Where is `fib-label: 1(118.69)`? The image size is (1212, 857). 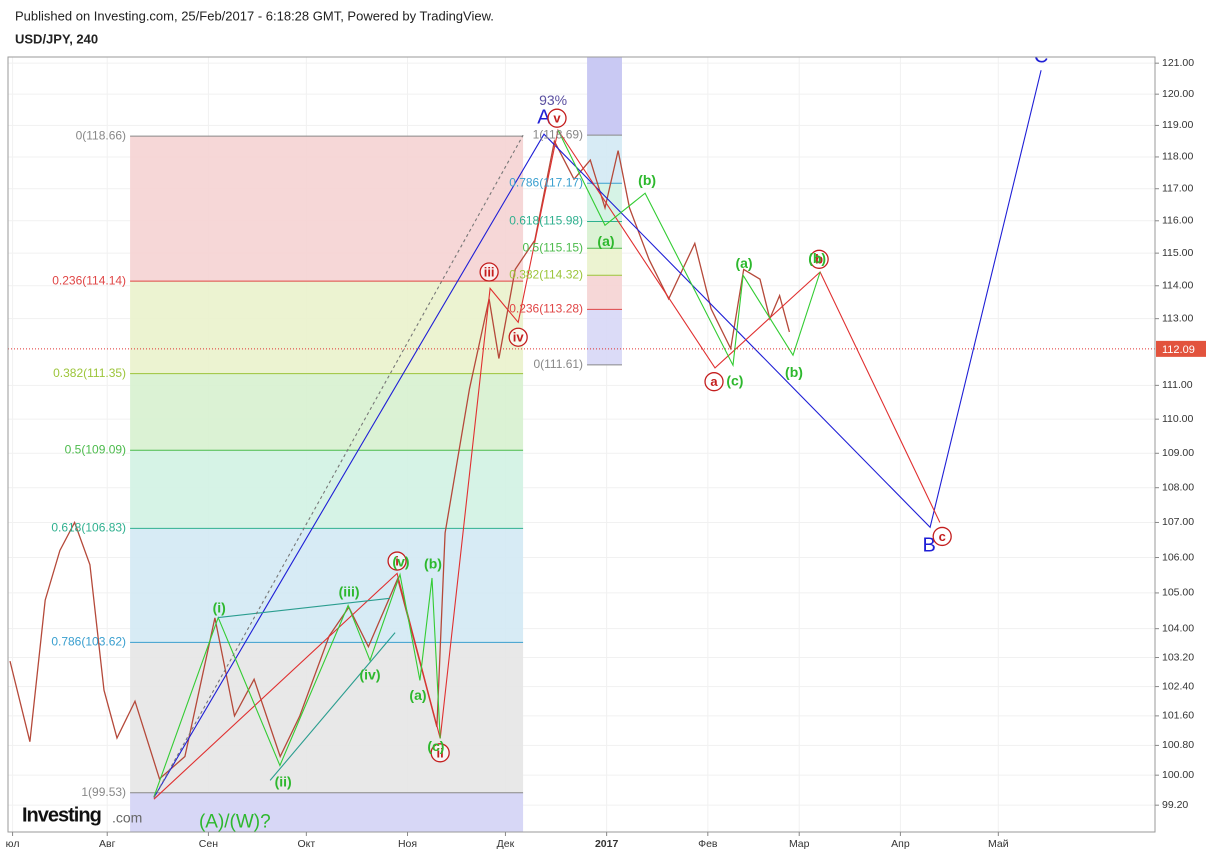 fib-label: 1(118.69) is located at coordinates (558, 134).